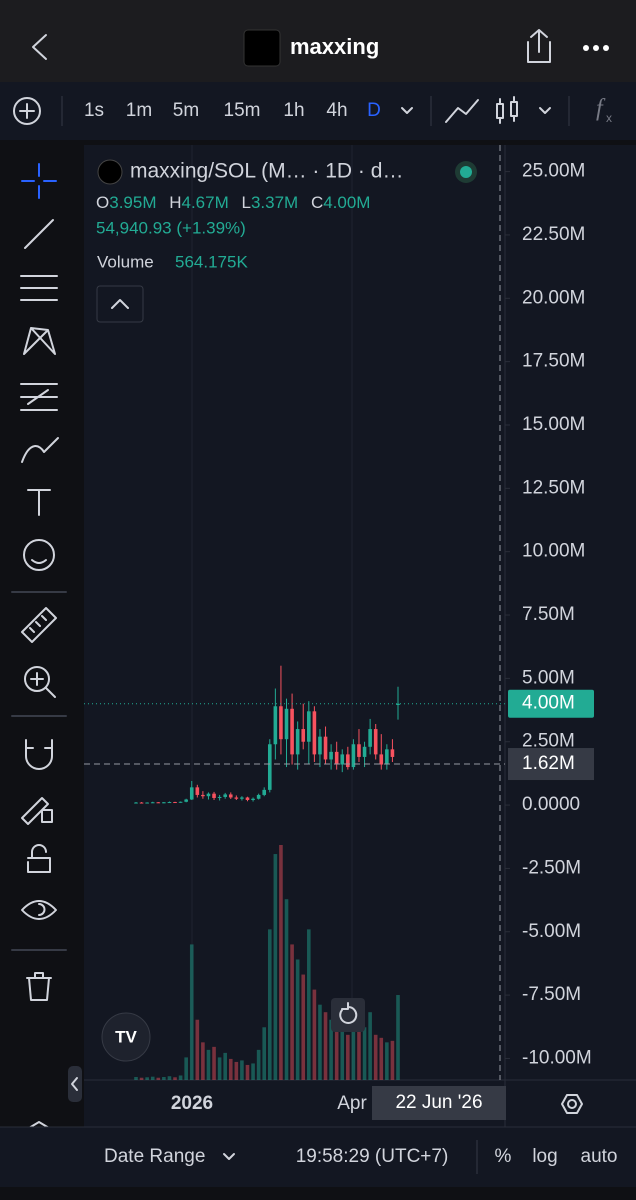 The image size is (636, 1200). I want to click on trend-line-tool, so click(39, 234).